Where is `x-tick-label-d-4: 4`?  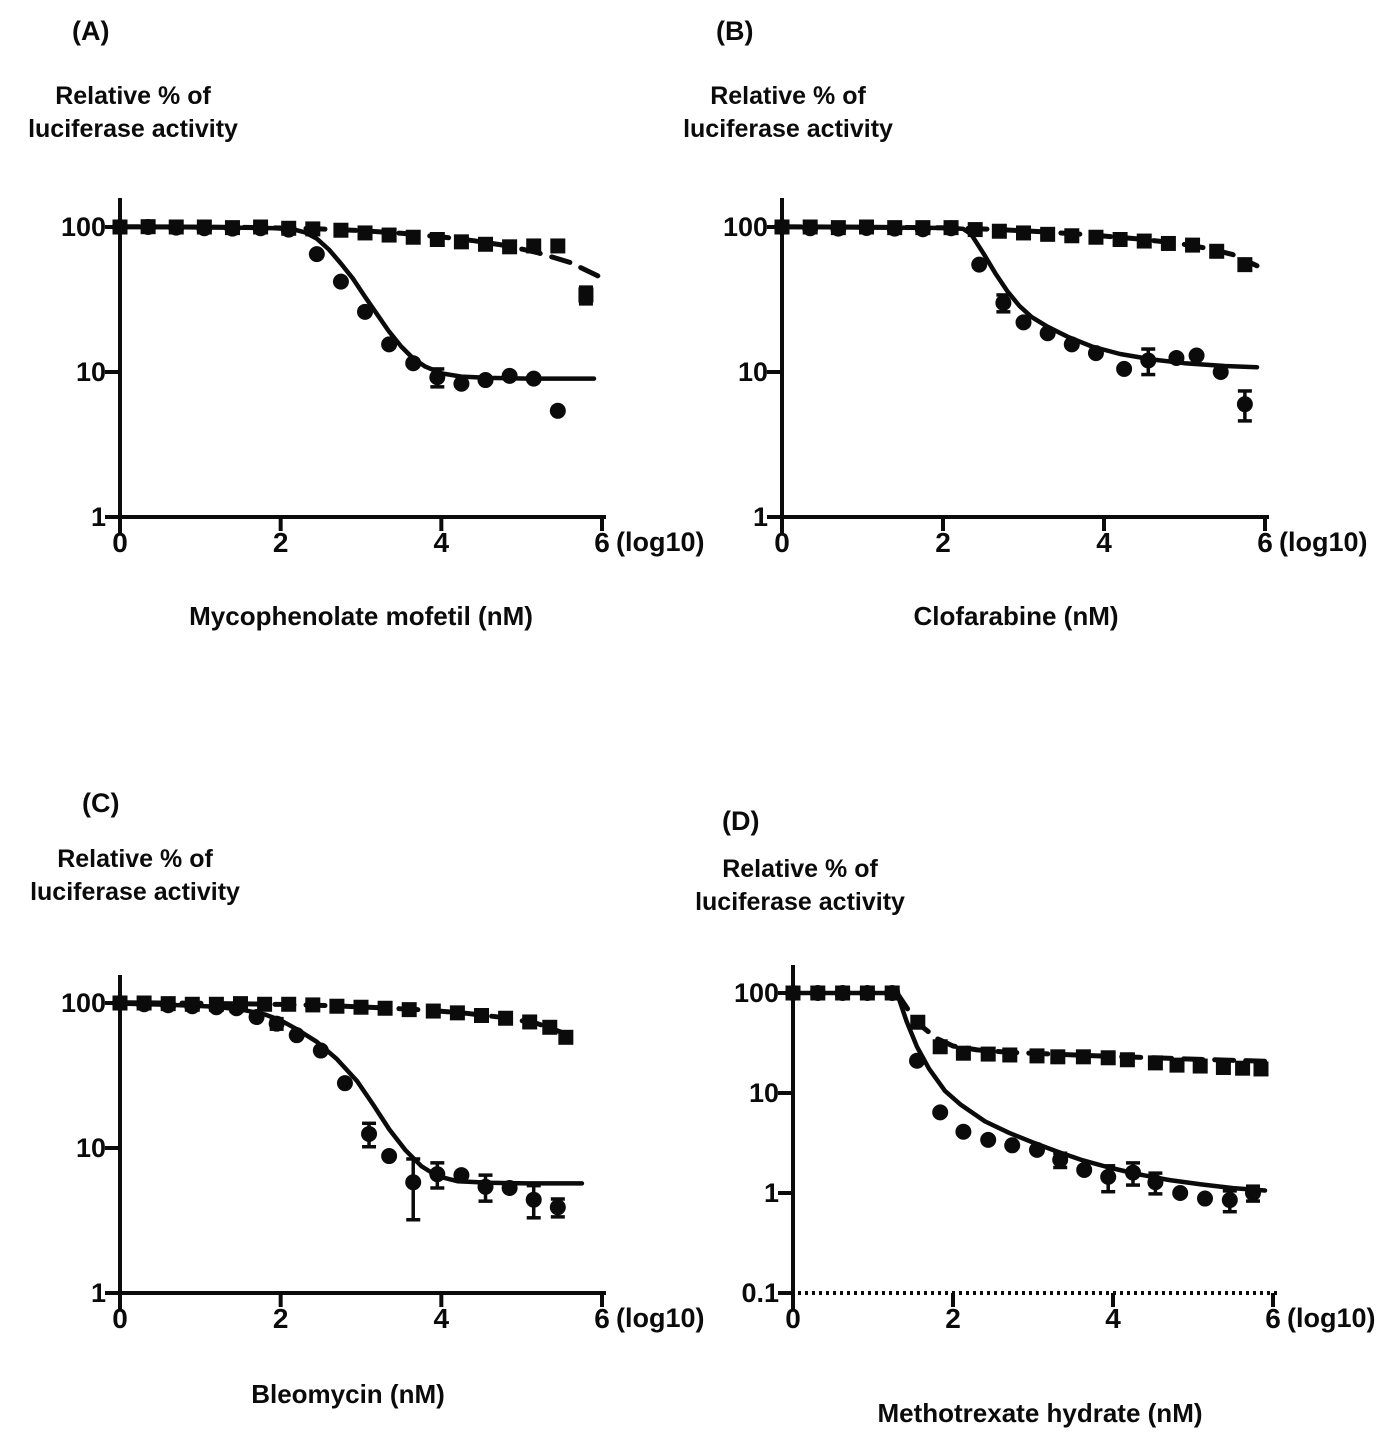 x-tick-label-d-4: 4 is located at coordinates (1113, 1318).